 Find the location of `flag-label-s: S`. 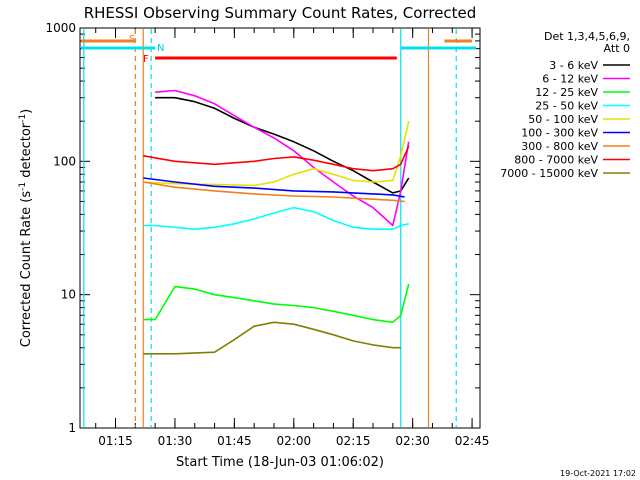

flag-label-s: S is located at coordinates (132, 39).